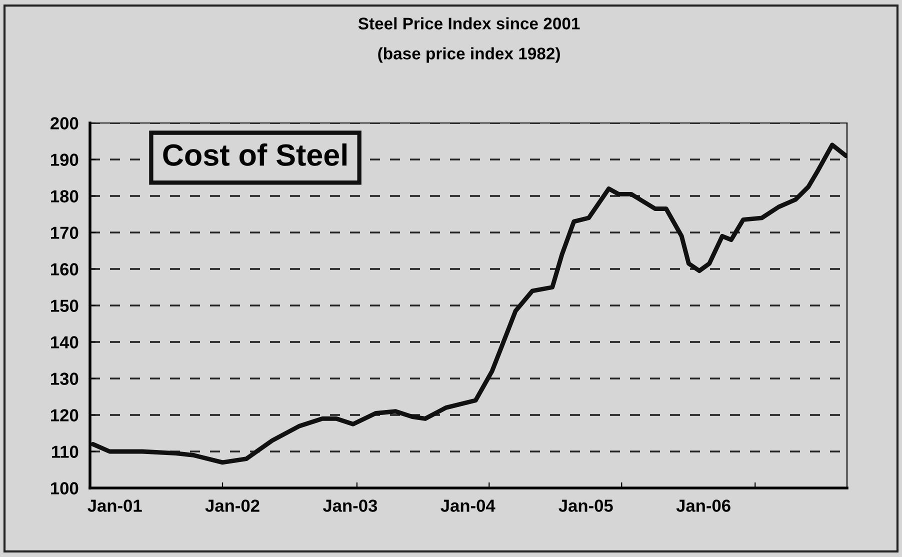 This screenshot has height=557, width=902. What do you see at coordinates (64, 269) in the screenshot?
I see `y-tick-label: 160` at bounding box center [64, 269].